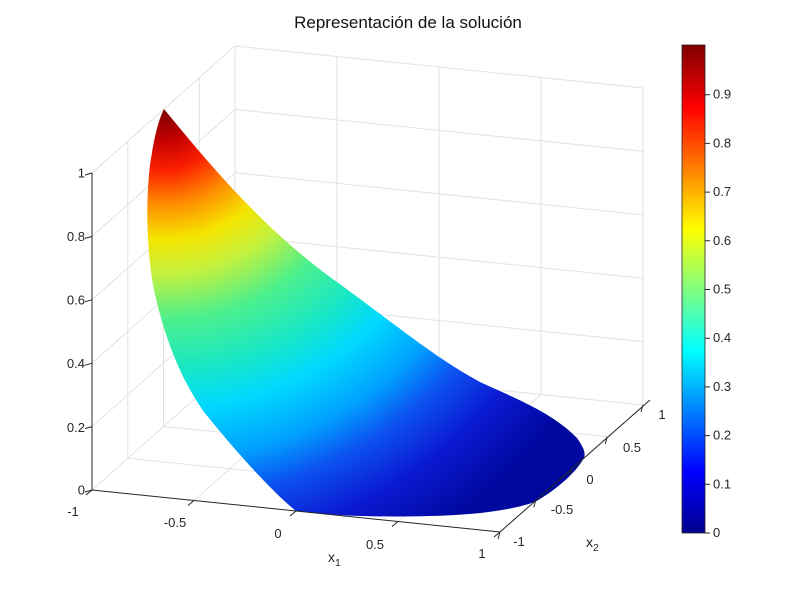  Describe the element at coordinates (408, 22) in the screenshot. I see `plot-title: Representación de la solución` at that location.